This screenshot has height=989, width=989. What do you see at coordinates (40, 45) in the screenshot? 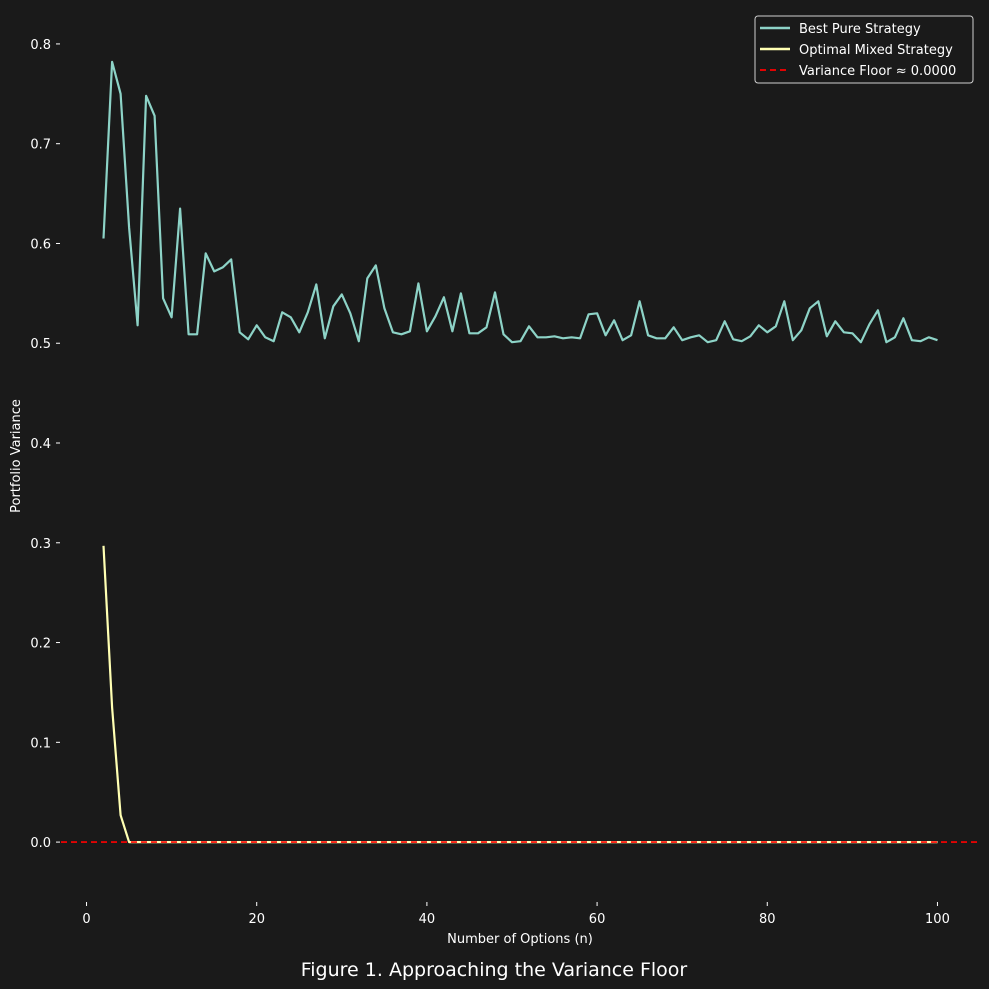
I see `y-tick-label: 0.8` at bounding box center [40, 45].